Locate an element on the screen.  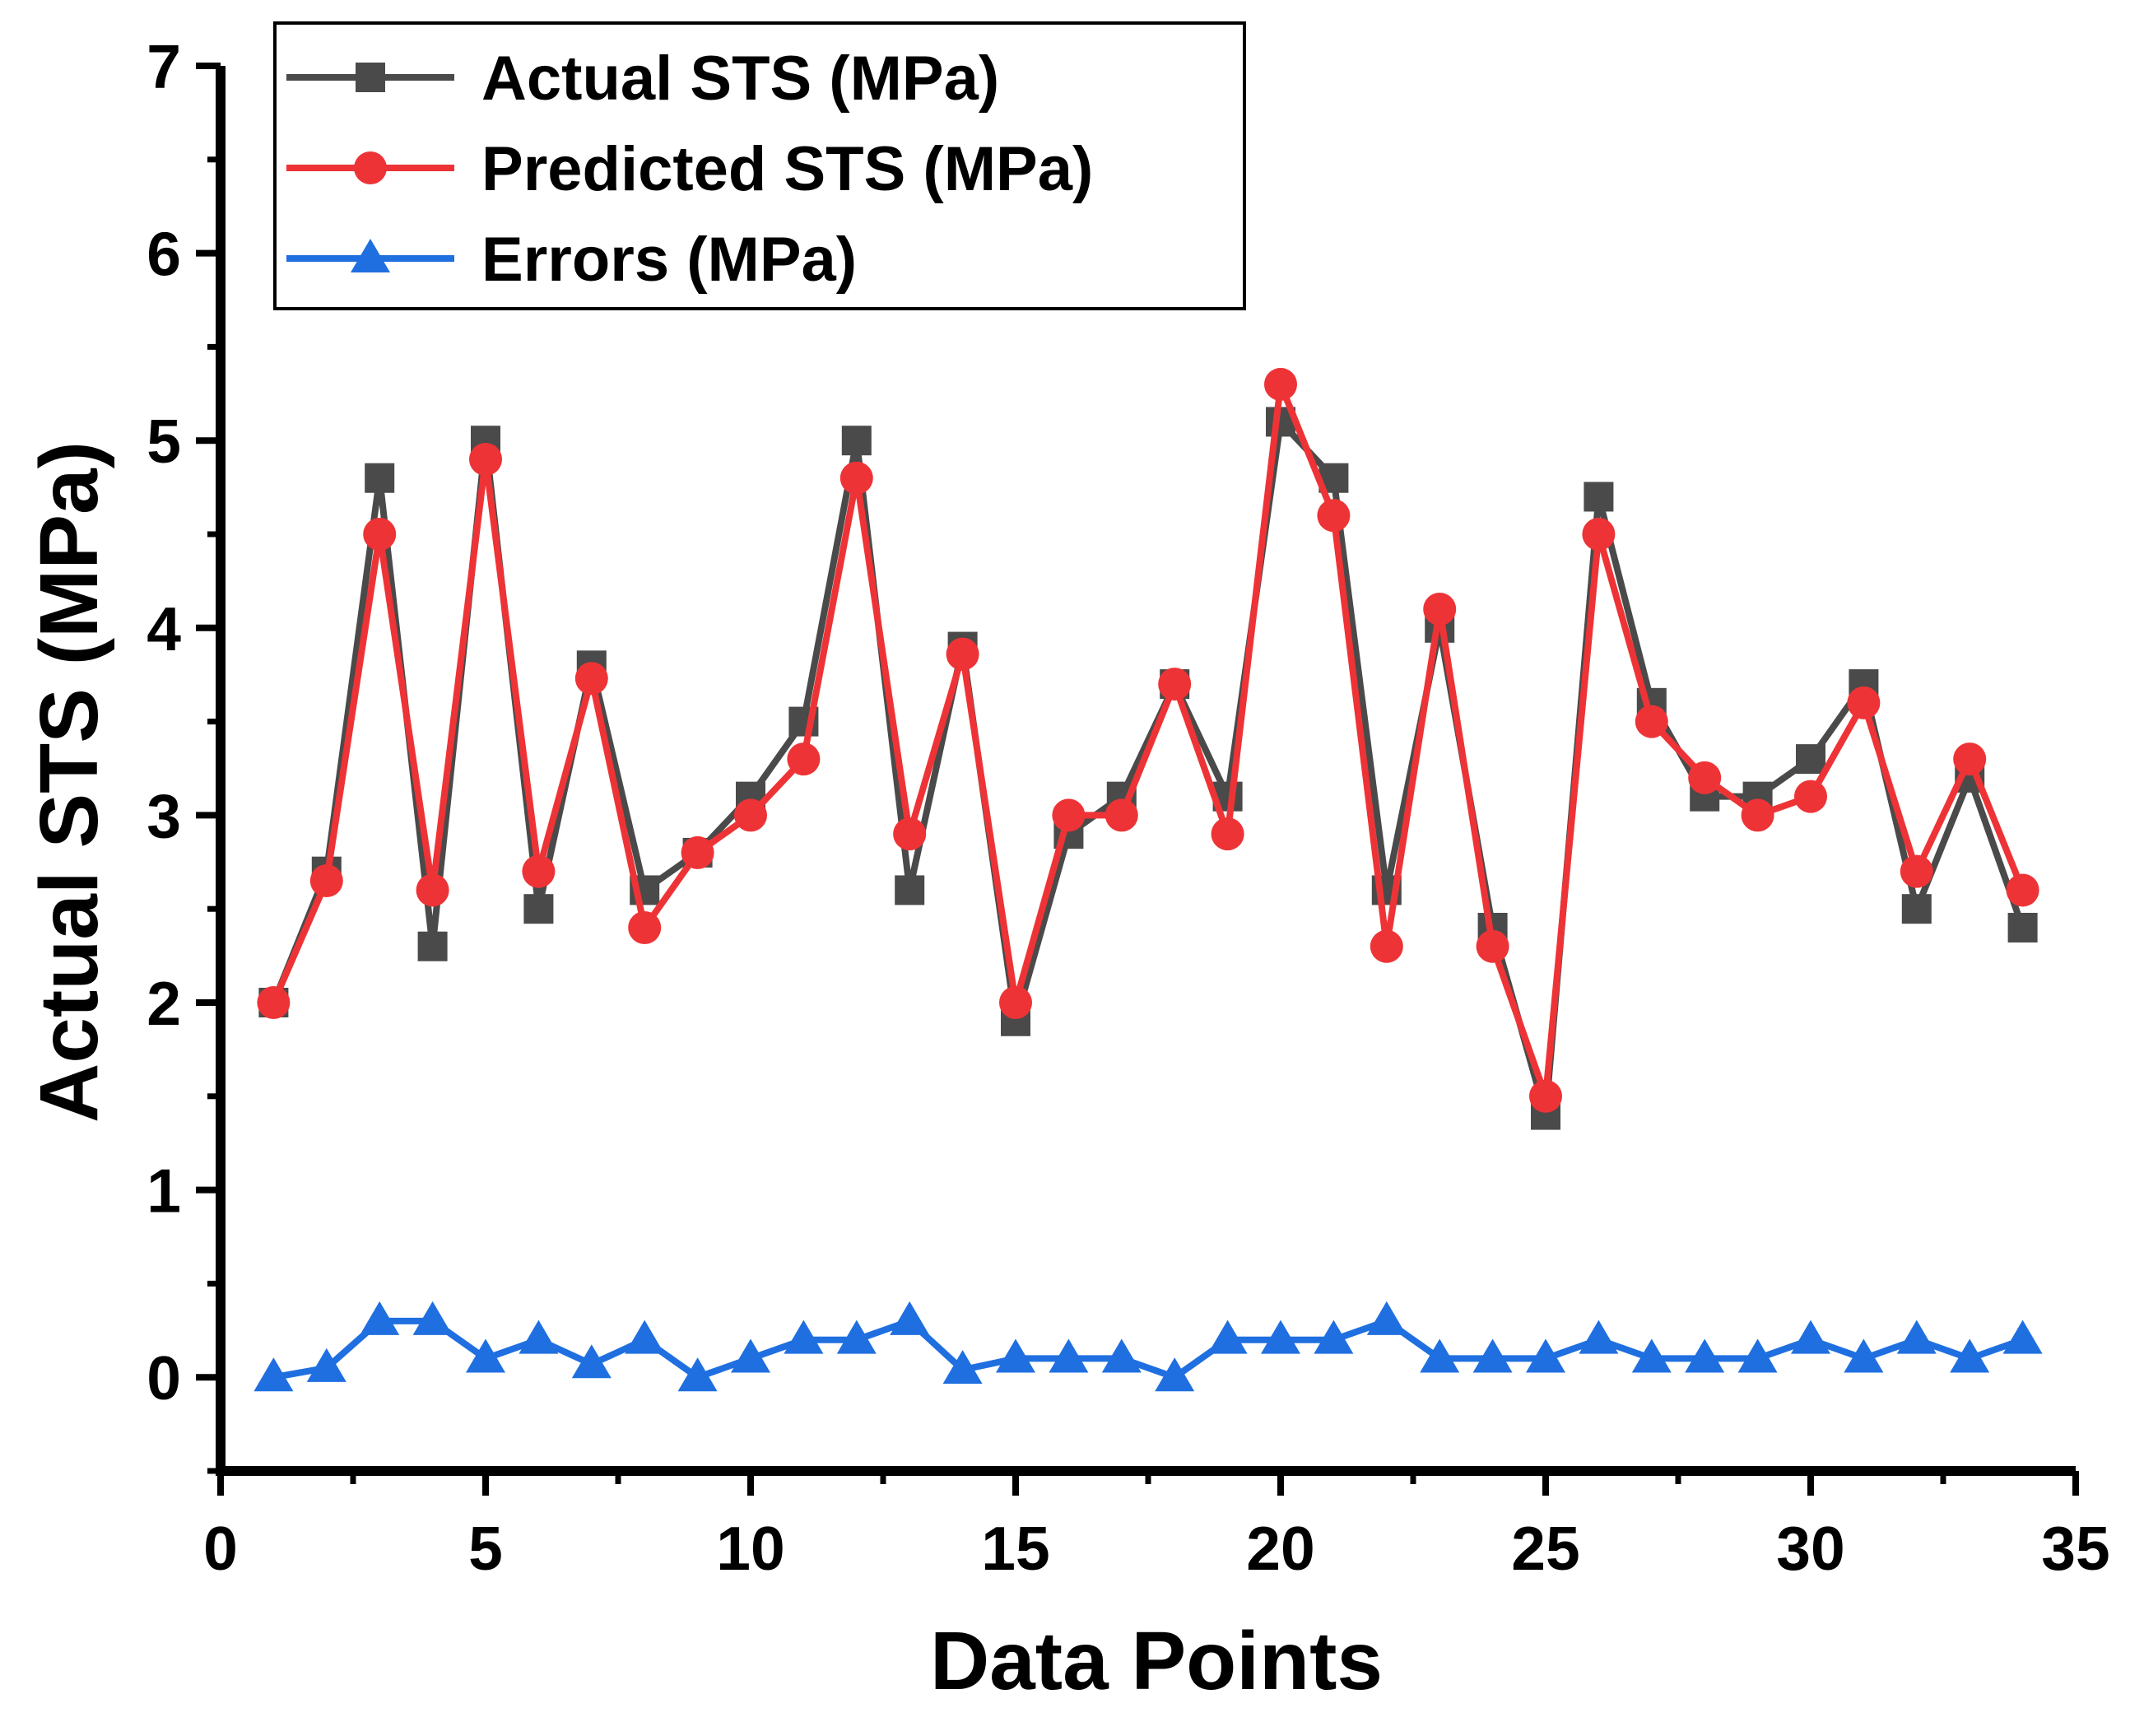
x-tick-label: 5 is located at coordinates (486, 1548).